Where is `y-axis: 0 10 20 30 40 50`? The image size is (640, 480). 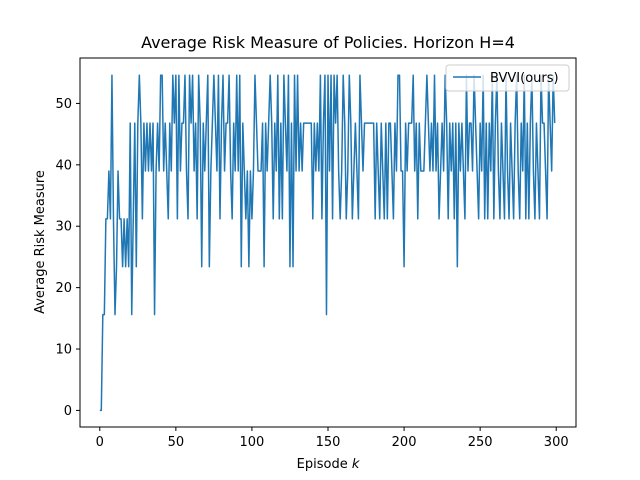 y-axis: 0 10 20 30 40 50 is located at coordinates (67, 258).